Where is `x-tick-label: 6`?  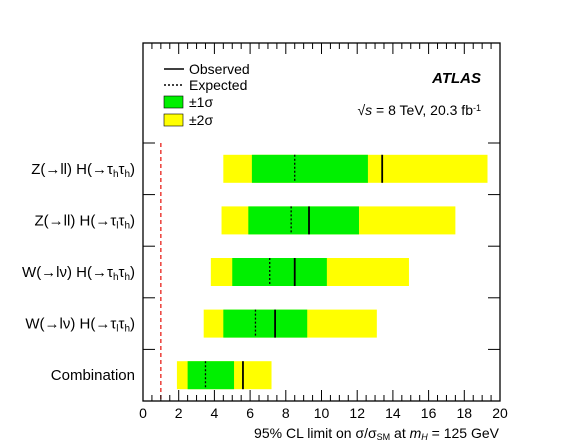 x-tick-label: 6 is located at coordinates (250, 413).